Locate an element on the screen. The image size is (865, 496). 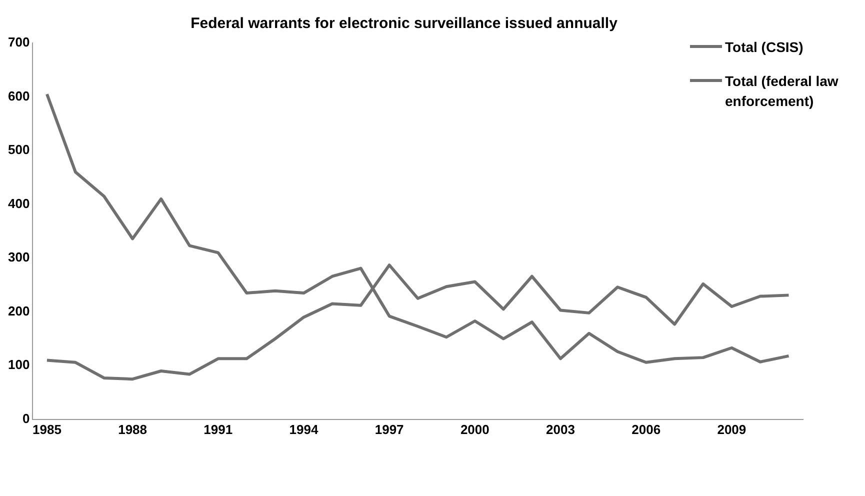
chart-title: Federal warrants for electronic surveillance issued annually is located at coordinates (404, 23).